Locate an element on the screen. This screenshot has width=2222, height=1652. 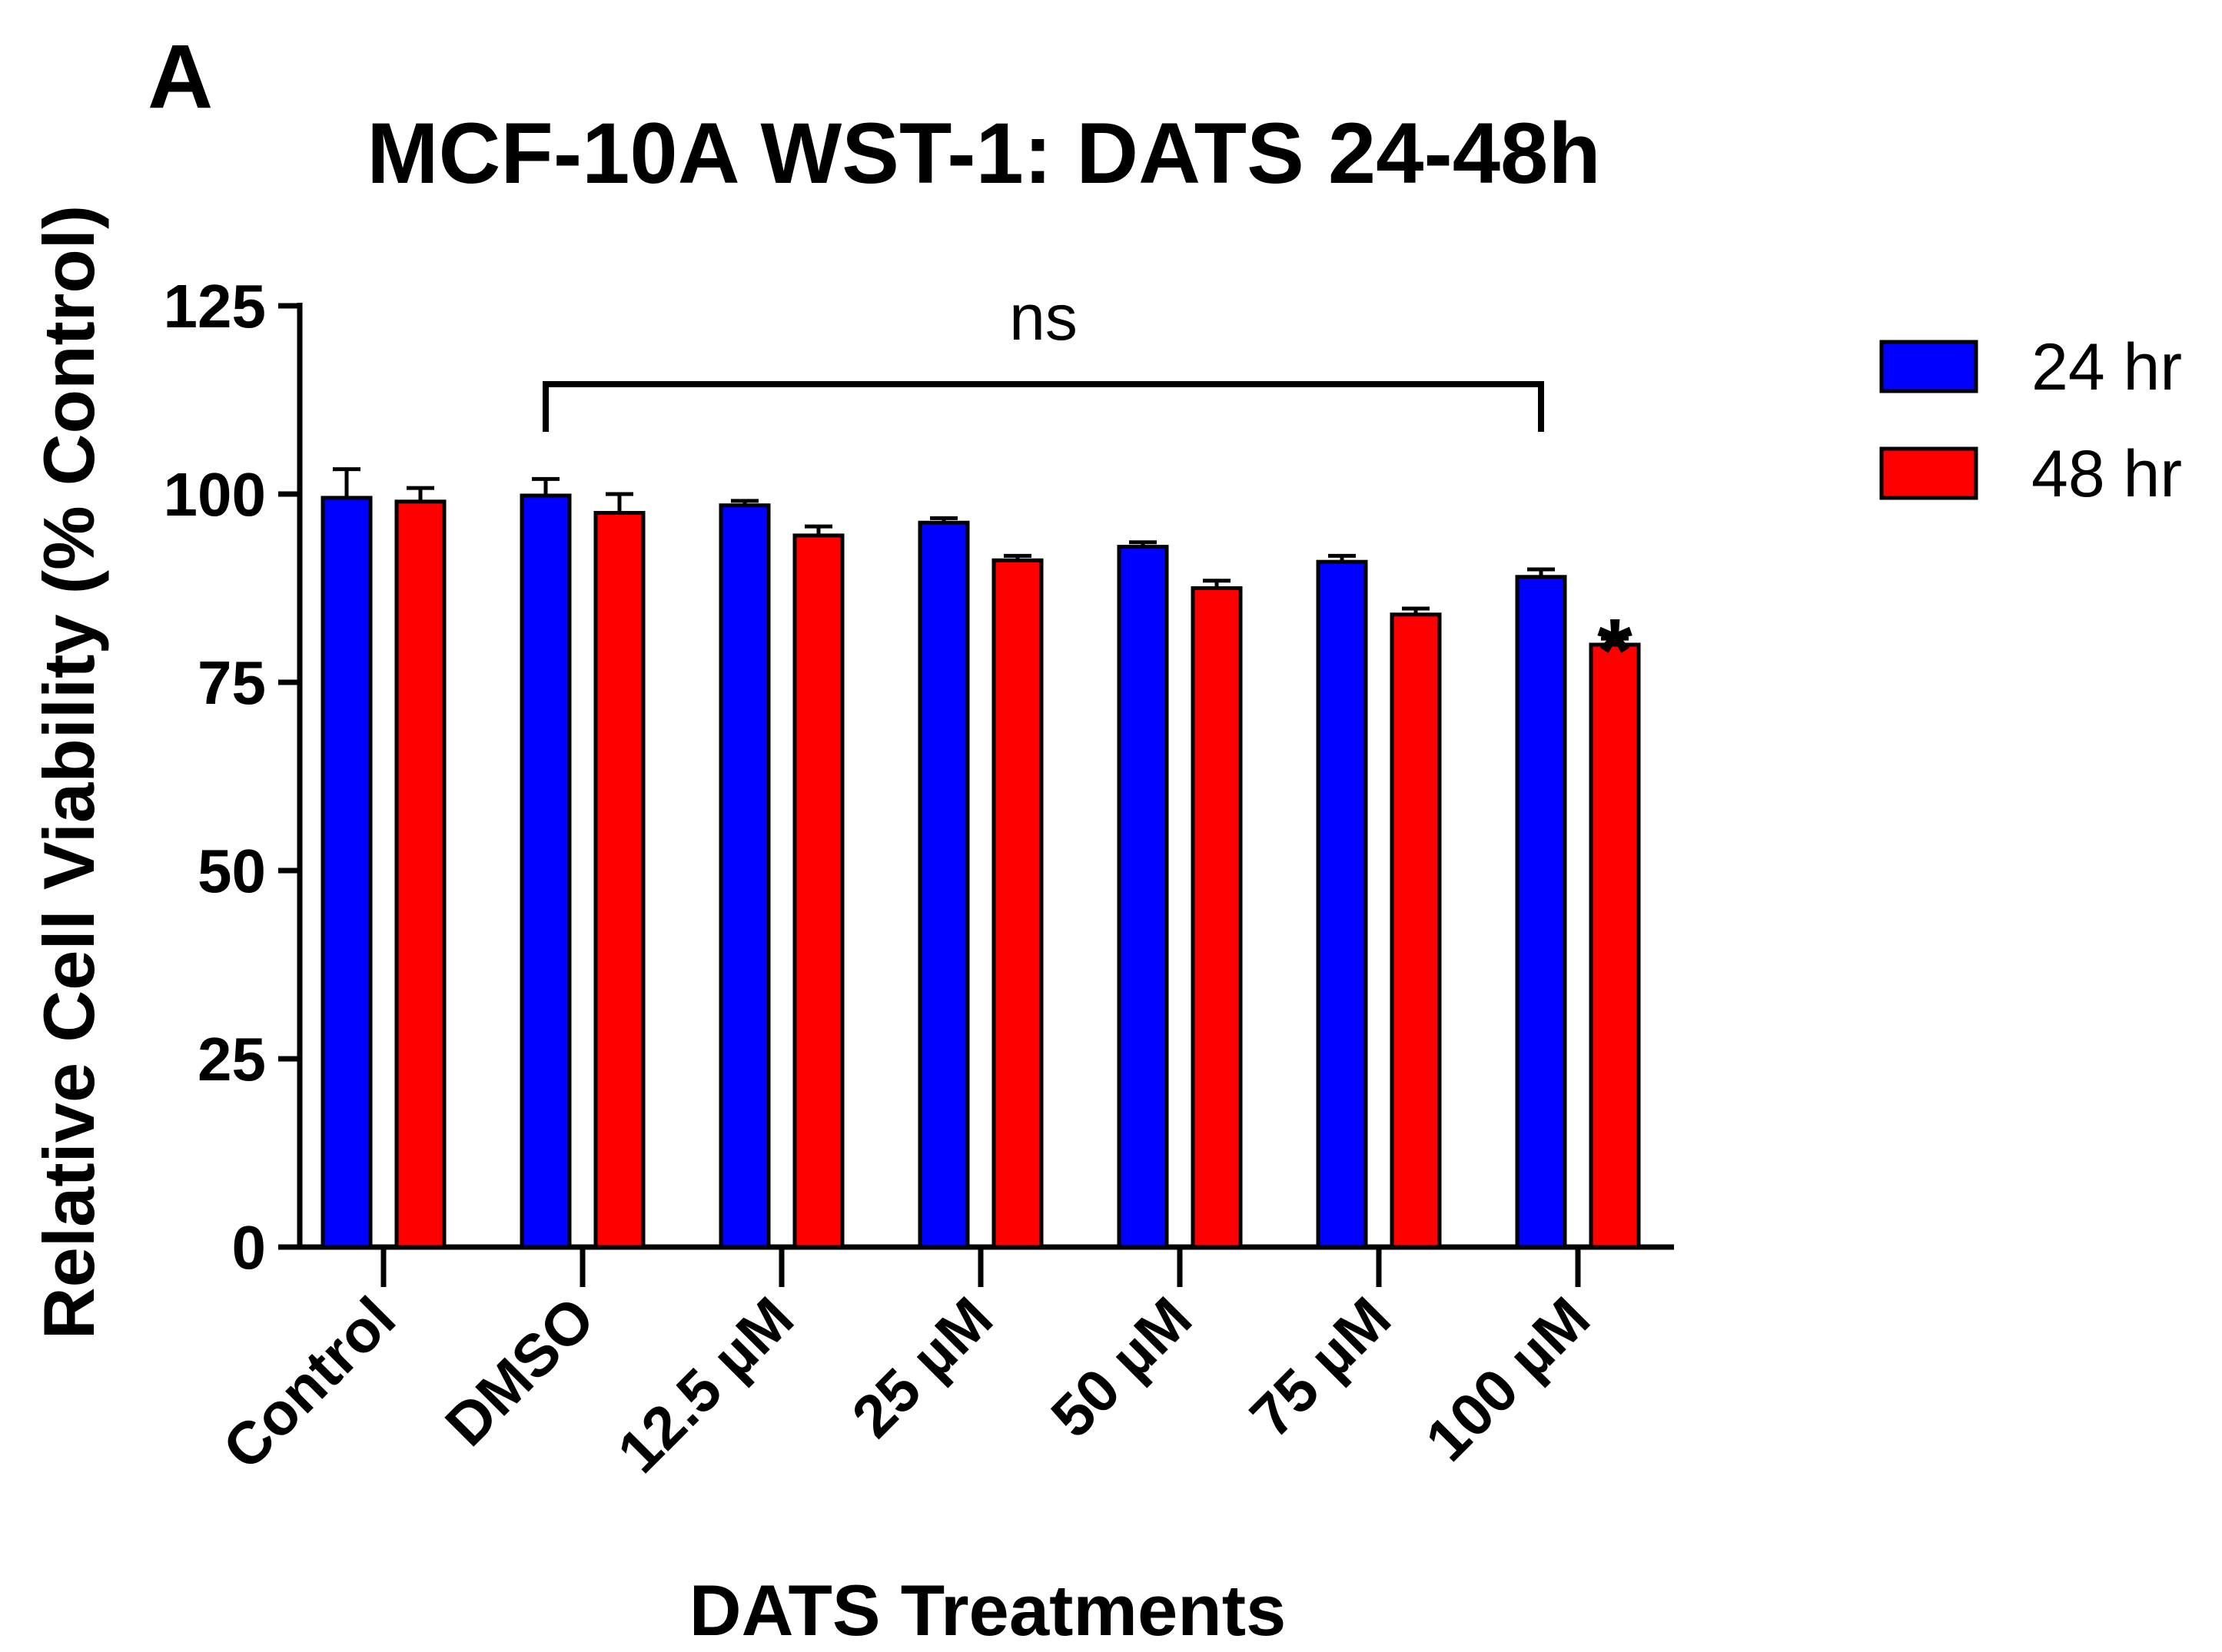
x-tick-label: 25 µM is located at coordinates (922, 1367).